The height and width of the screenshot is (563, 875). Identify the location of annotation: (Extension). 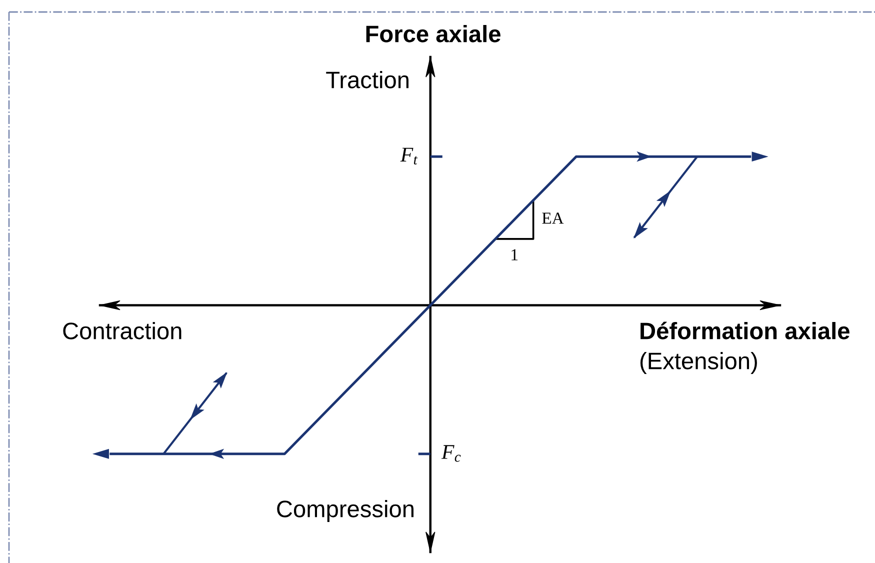
(698, 363).